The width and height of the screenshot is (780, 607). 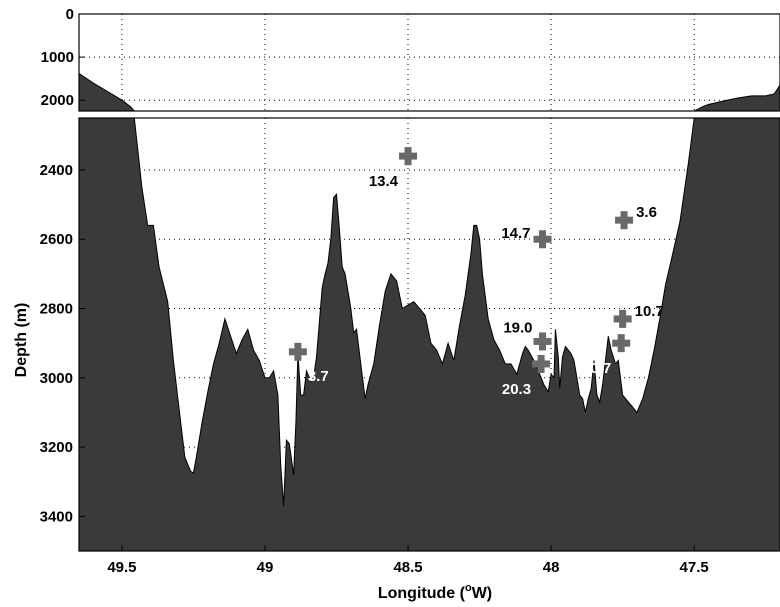 I want to click on x-tick-label: 49, so click(x=265, y=567).